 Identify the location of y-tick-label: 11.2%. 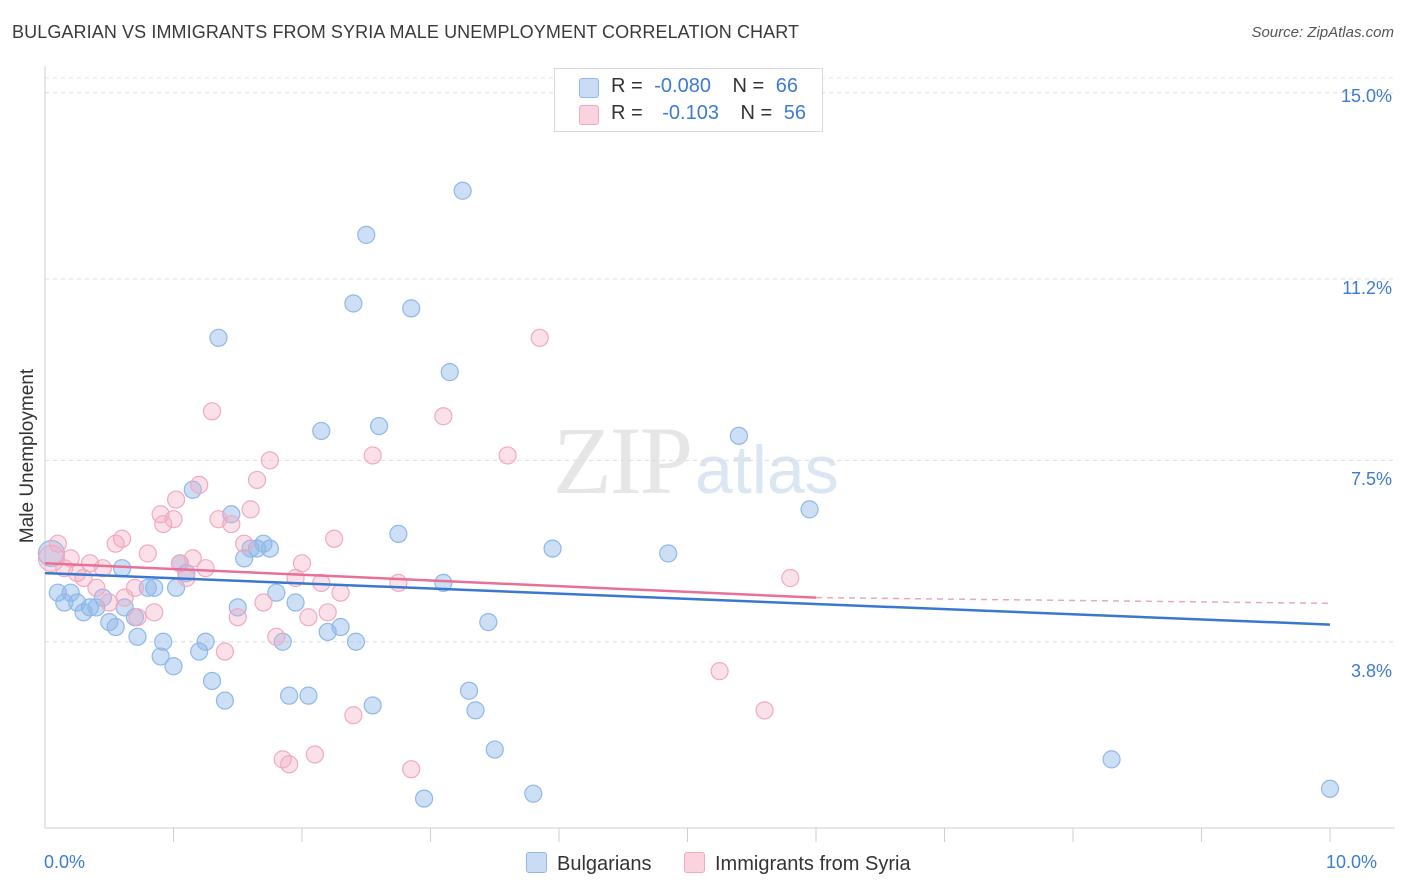
(1367, 288).